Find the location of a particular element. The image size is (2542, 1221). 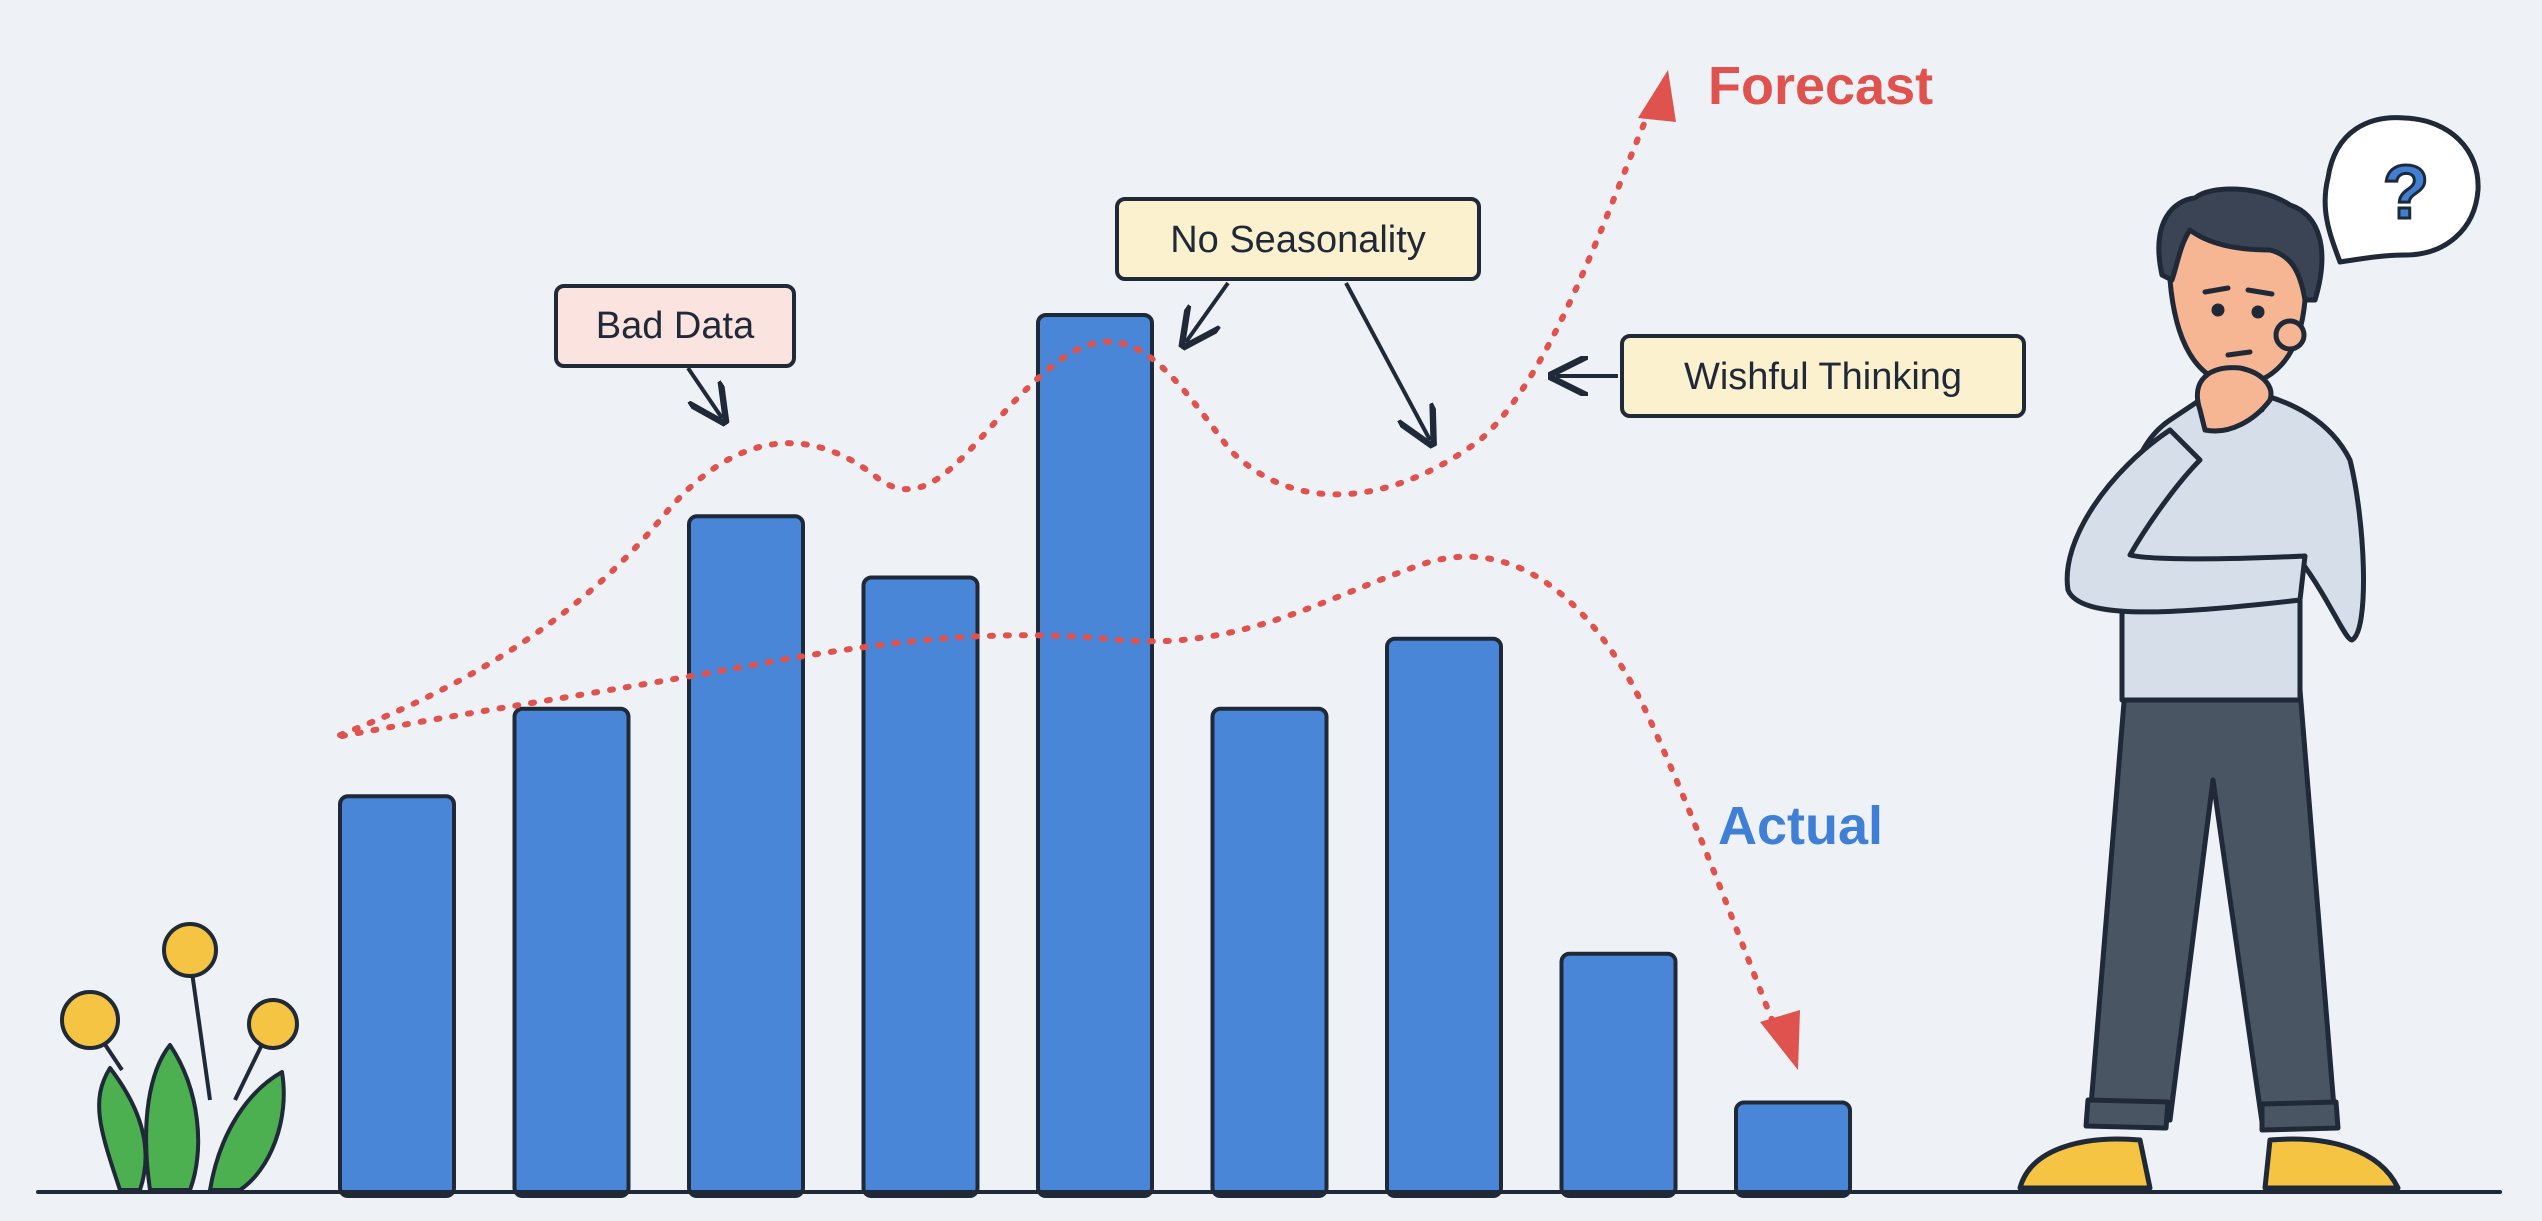

wishful-thinking-label: Wishful Thinking is located at coordinates (1823, 377).